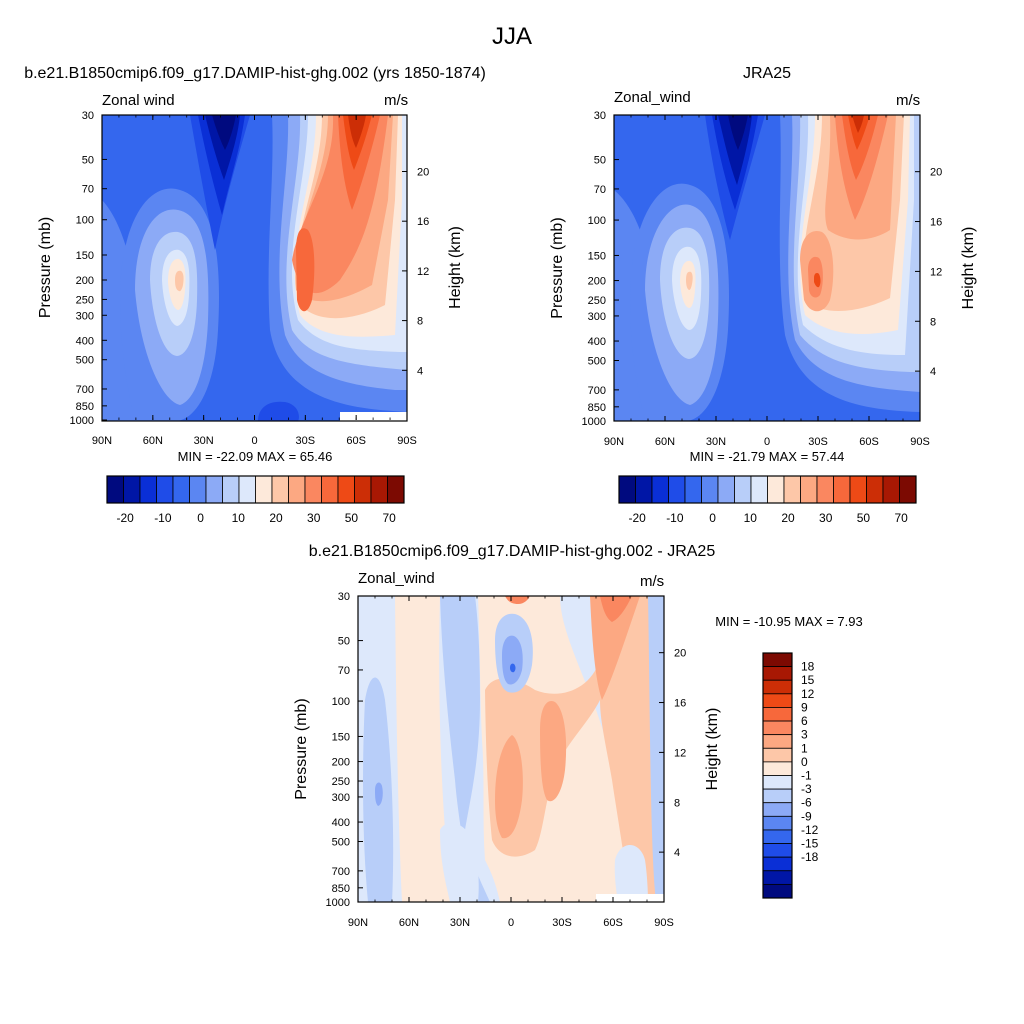 This screenshot has height=1024, width=1024. Describe the element at coordinates (804, 762) in the screenshot. I see `colorbar-label: 0` at that location.